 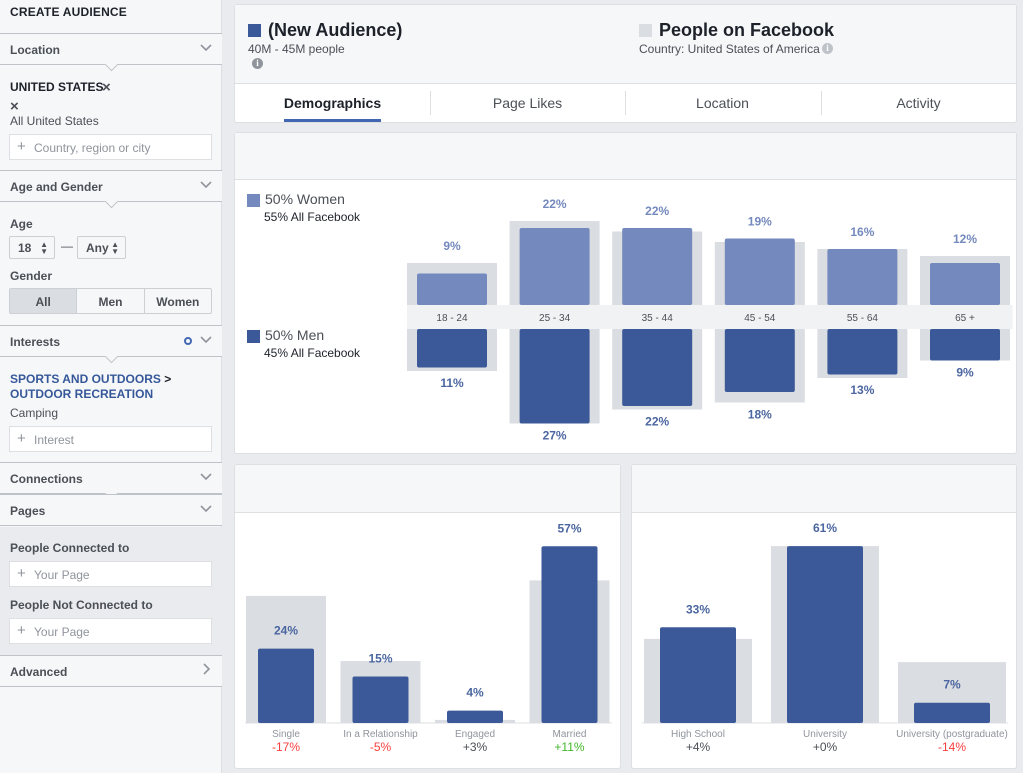 I want to click on men-value-label: 27%, so click(x=555, y=436).